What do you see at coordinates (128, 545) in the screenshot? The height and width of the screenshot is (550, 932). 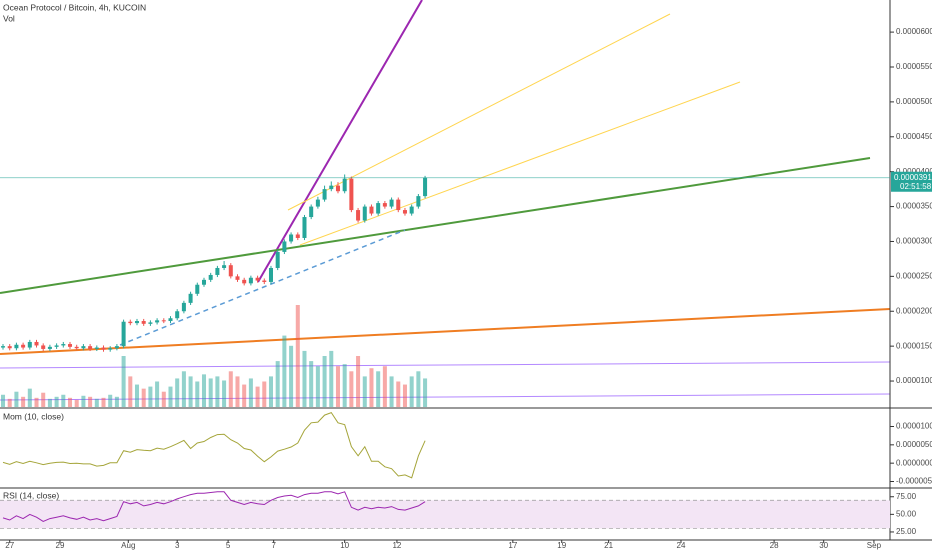 I see `x-tick-label: Aug` at bounding box center [128, 545].